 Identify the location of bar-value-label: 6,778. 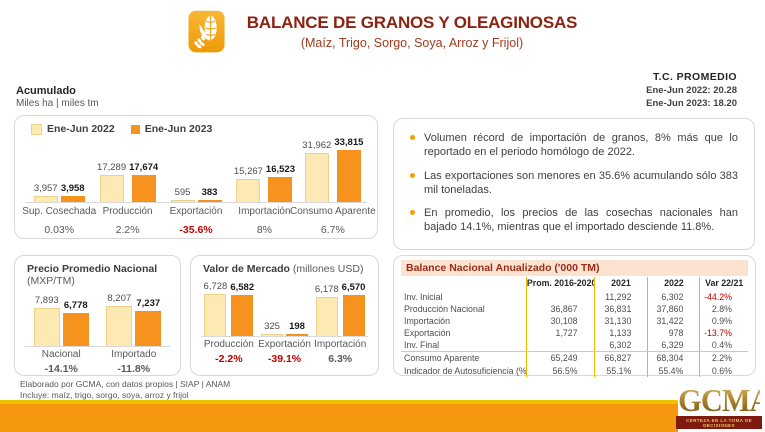
(75, 305).